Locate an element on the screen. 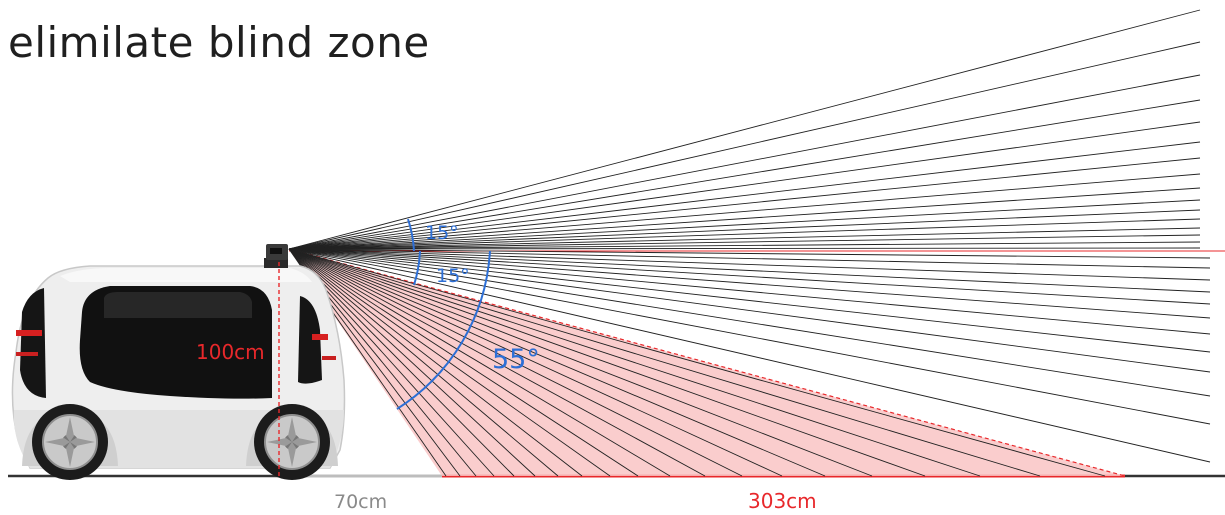  angle-arc-upper is located at coordinates (411, 235).